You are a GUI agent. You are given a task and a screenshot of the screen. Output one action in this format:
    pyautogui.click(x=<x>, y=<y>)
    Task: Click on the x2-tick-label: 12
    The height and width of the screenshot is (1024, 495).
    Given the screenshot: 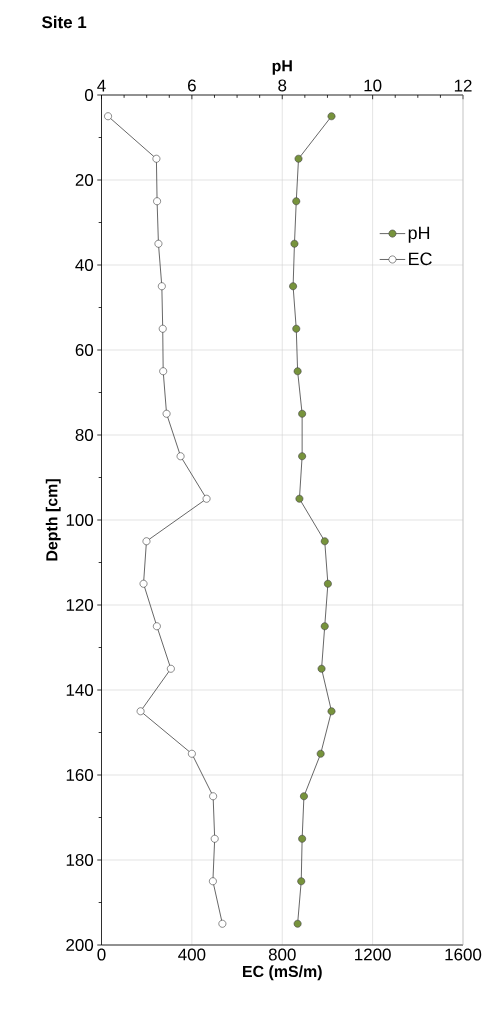 What is the action you would take?
    pyautogui.click(x=463, y=85)
    